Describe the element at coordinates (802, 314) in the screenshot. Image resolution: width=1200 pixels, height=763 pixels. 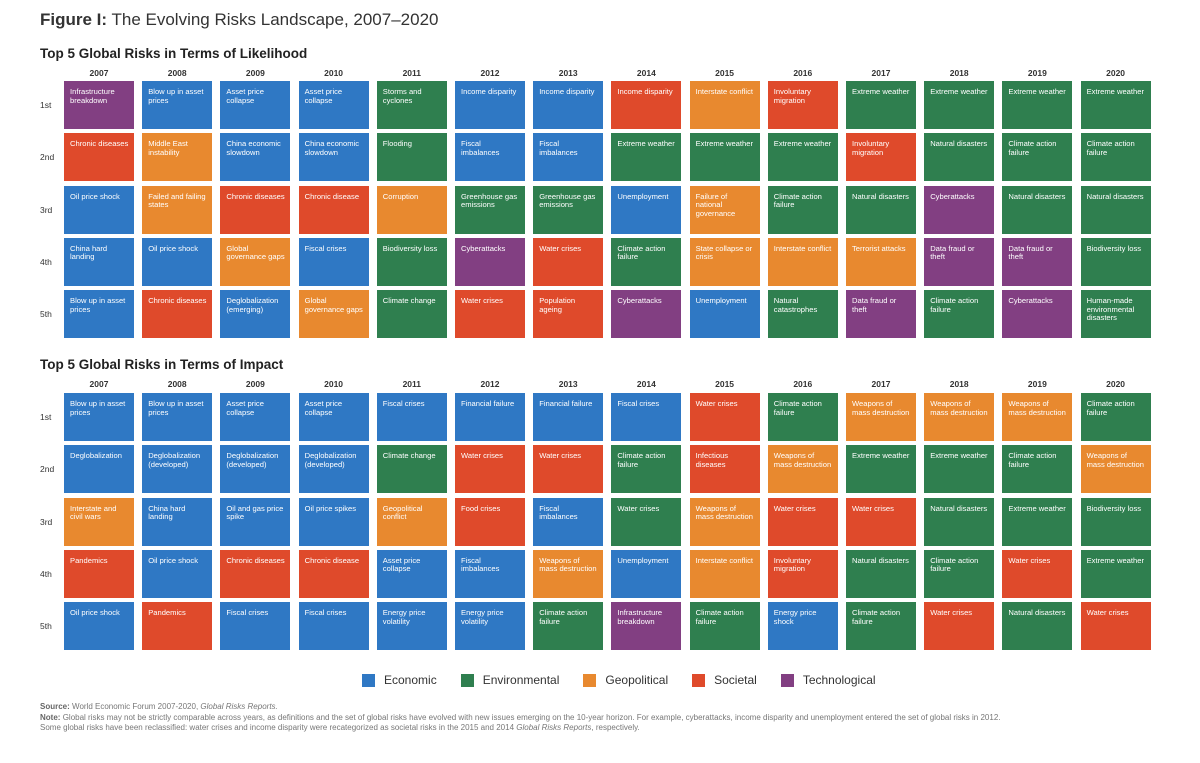
I see `risk-cell: Natural catastrophes` at that location.